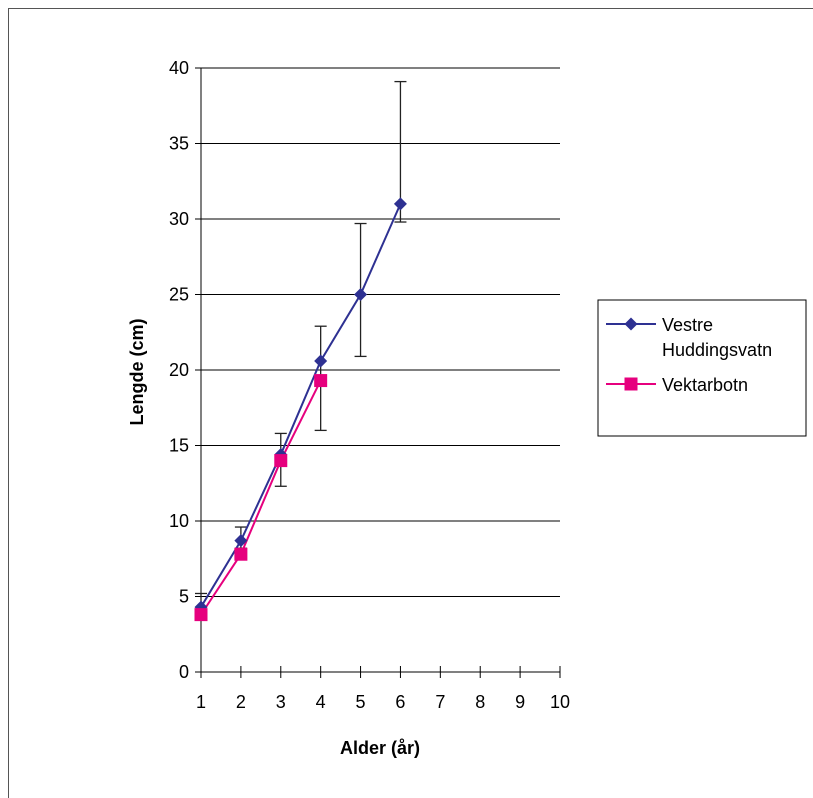  I want to click on y-tick-label: 30, so click(179, 219).